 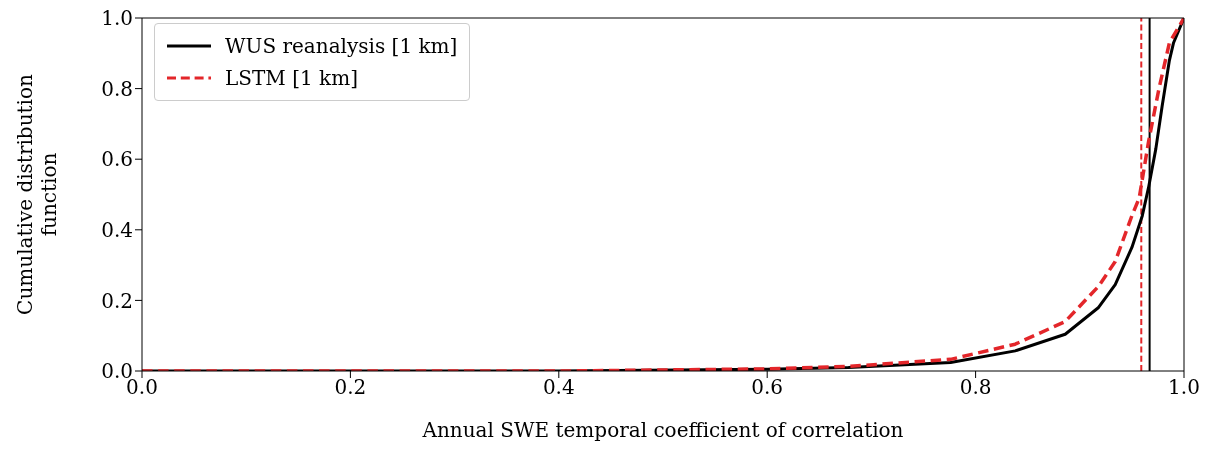 I want to click on y-tick-label: 0.8, so click(x=117, y=88).